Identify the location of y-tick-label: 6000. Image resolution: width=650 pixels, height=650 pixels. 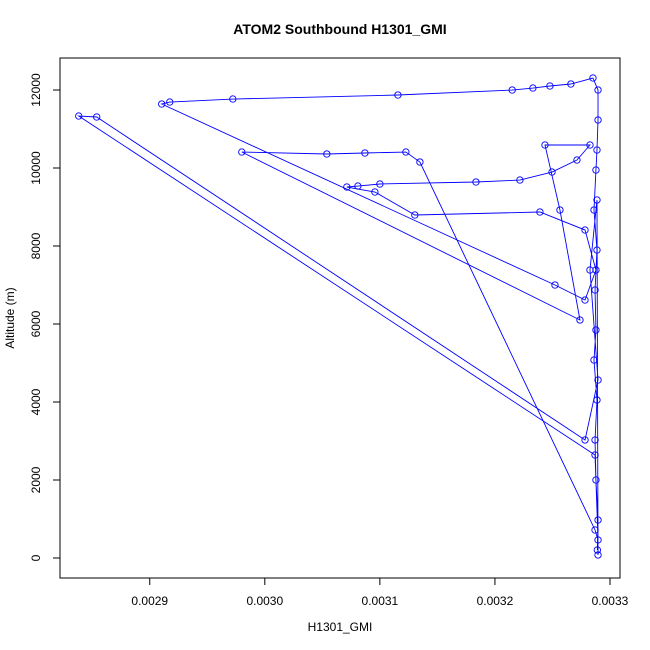
(36, 323).